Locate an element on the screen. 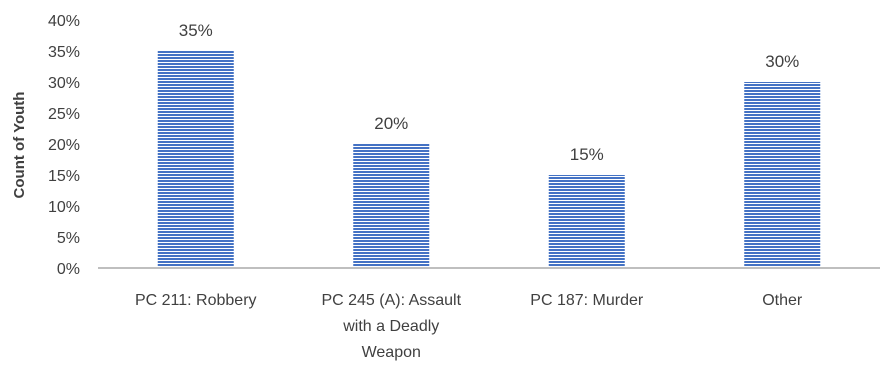 Image resolution: width=888 pixels, height=372 pixels. category-label: PC 245 (A): Assault with a Deadly Weapon is located at coordinates (391, 326).